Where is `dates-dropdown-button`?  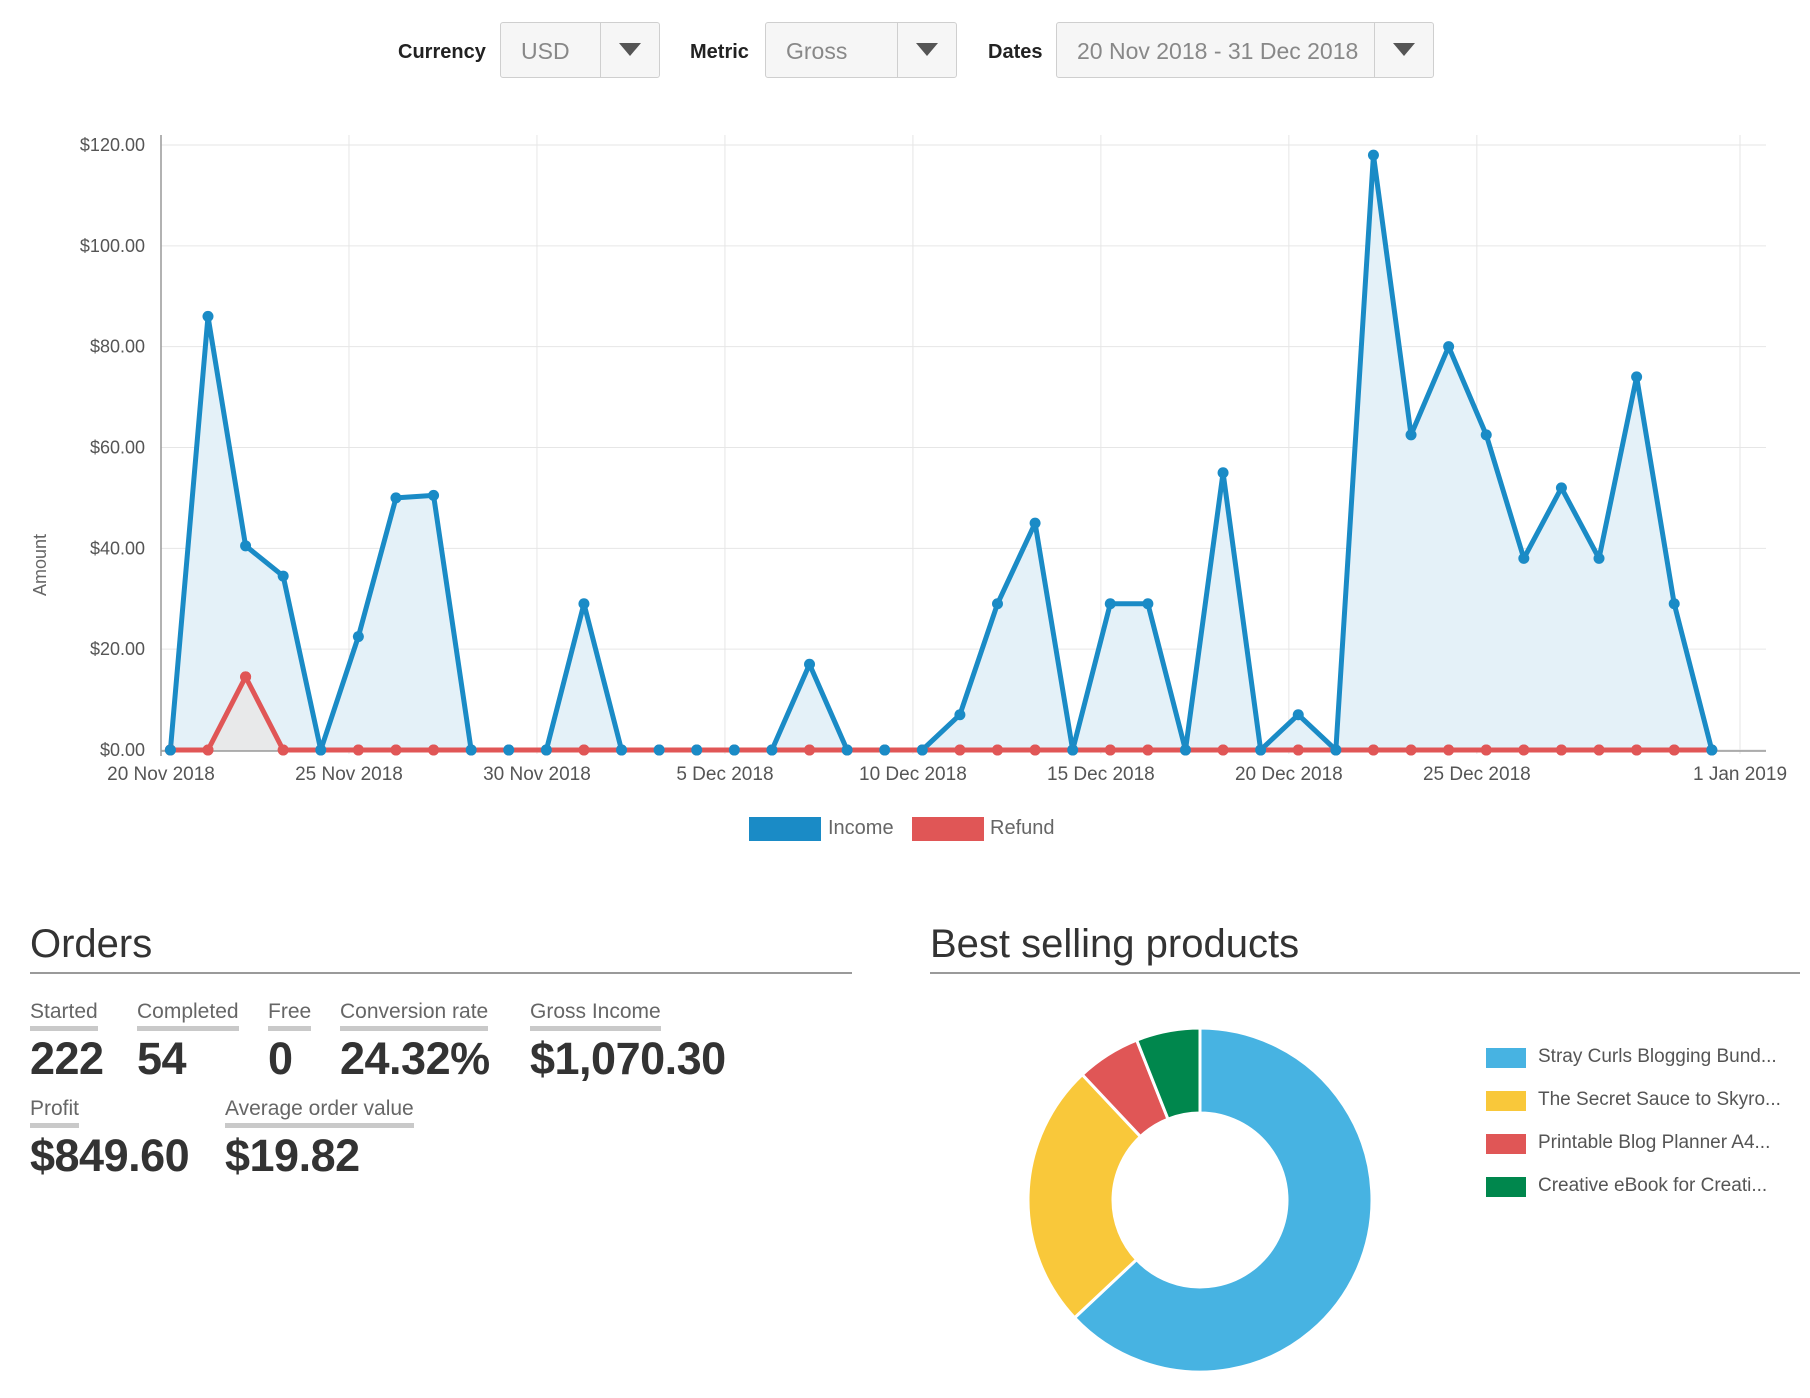
dates-dropdown-button is located at coordinates (1403, 50).